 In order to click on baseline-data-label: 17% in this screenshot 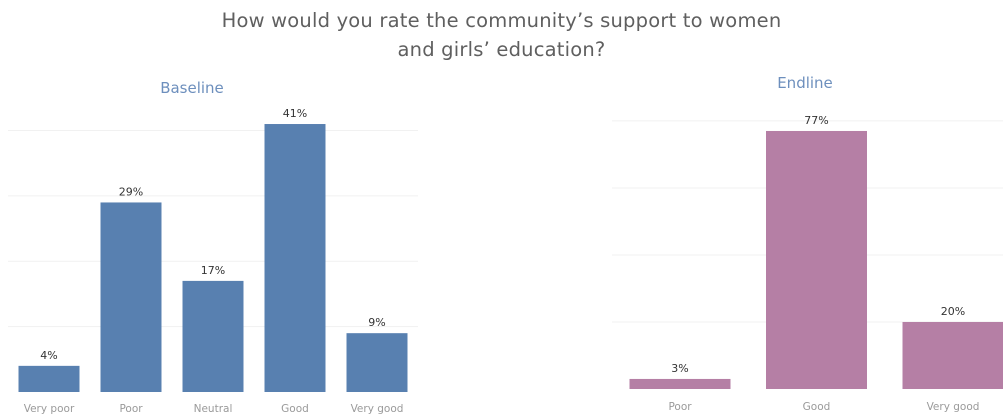, I will do `click(213, 270)`.